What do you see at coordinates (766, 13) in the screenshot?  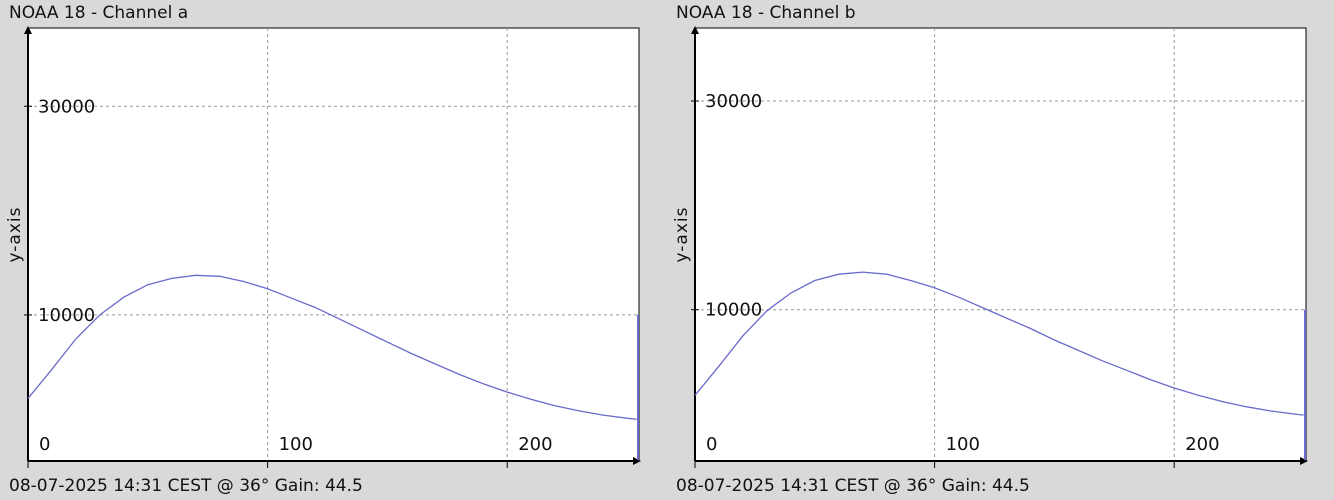 I see `chart-title: NOAA 18 - Channel b` at bounding box center [766, 13].